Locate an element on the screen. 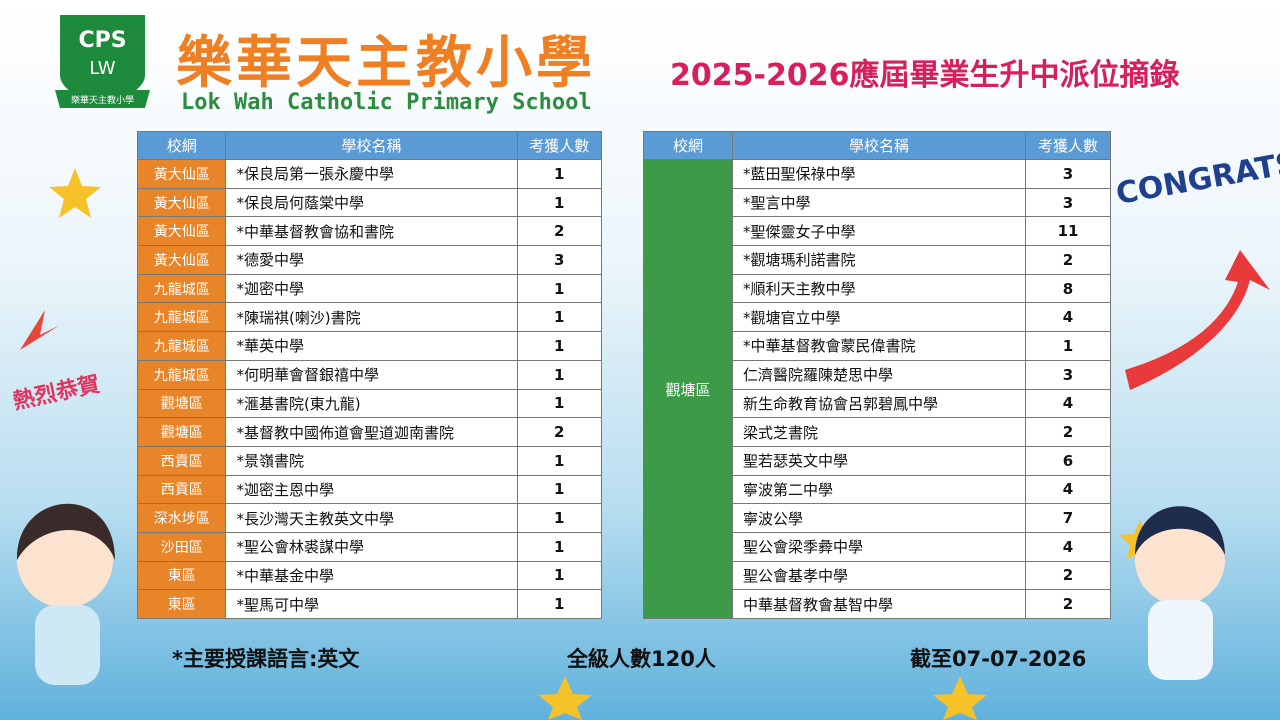 This screenshot has height=720, width=1280. school-name-cell: *滙基書院(東九龍) is located at coordinates (371, 403).